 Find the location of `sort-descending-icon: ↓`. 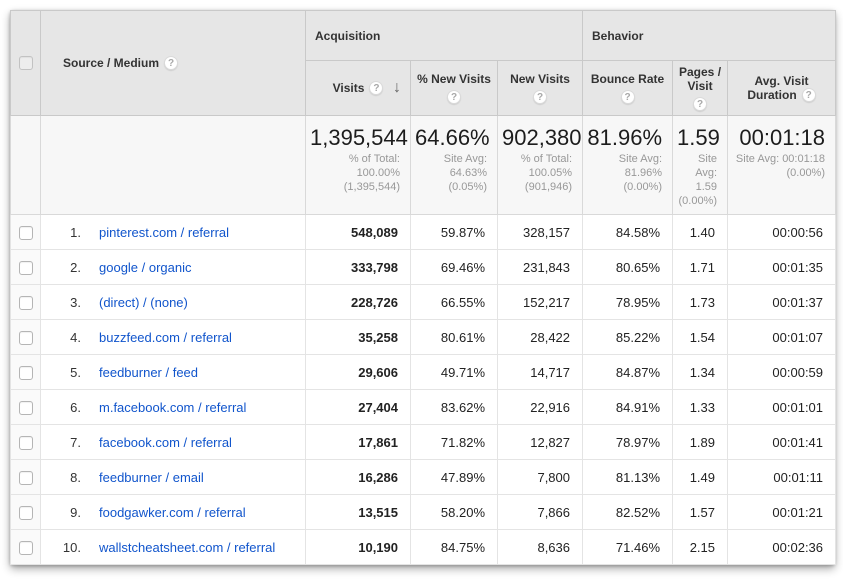

sort-descending-icon: ↓ is located at coordinates (397, 87).